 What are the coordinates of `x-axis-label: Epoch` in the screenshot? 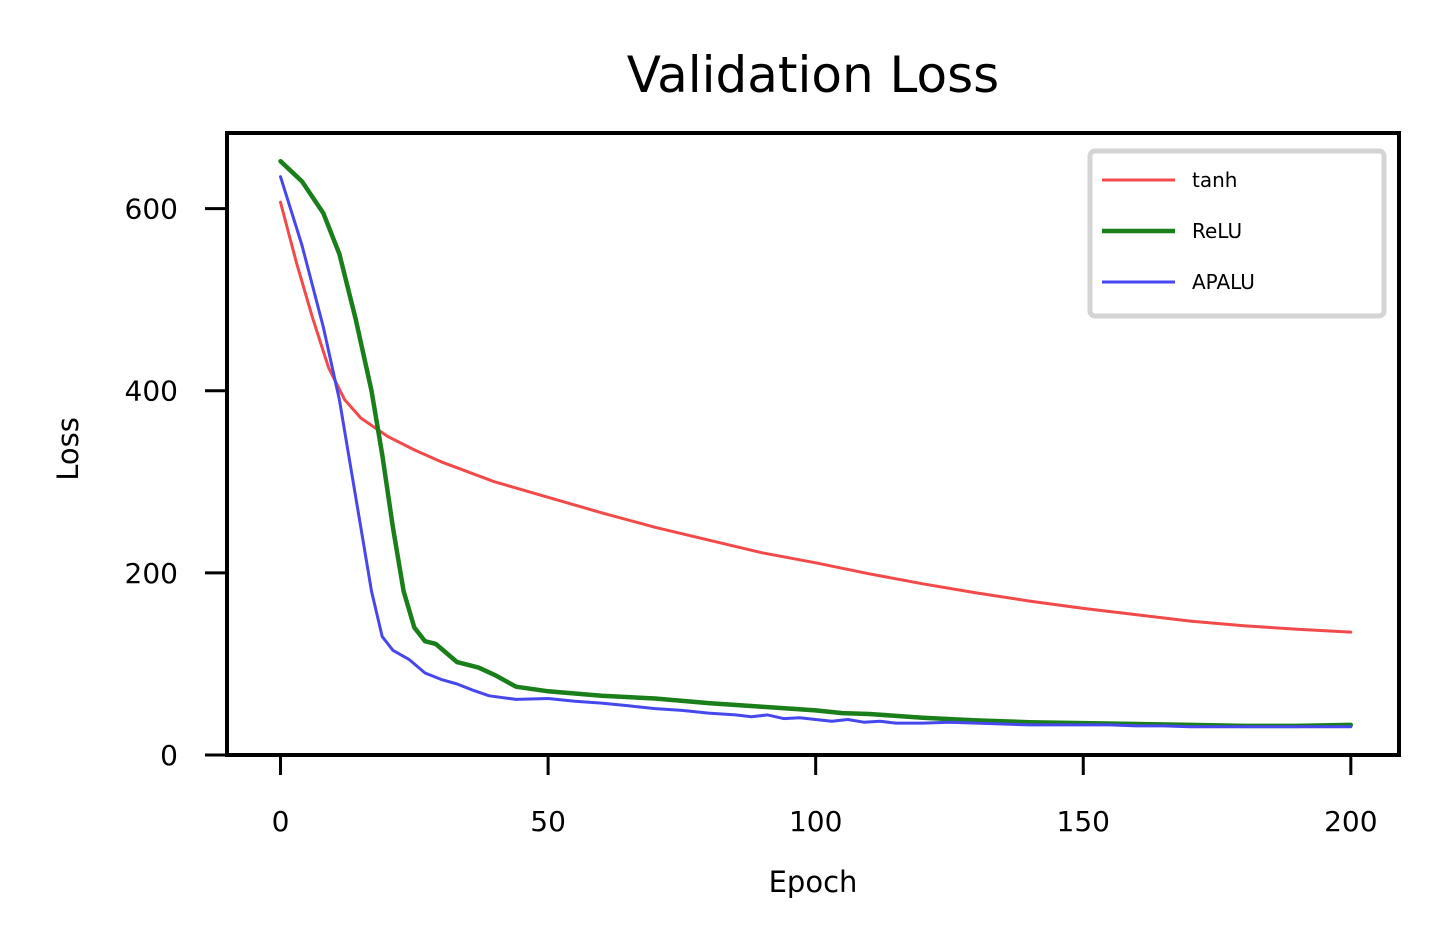 It's located at (813, 882).